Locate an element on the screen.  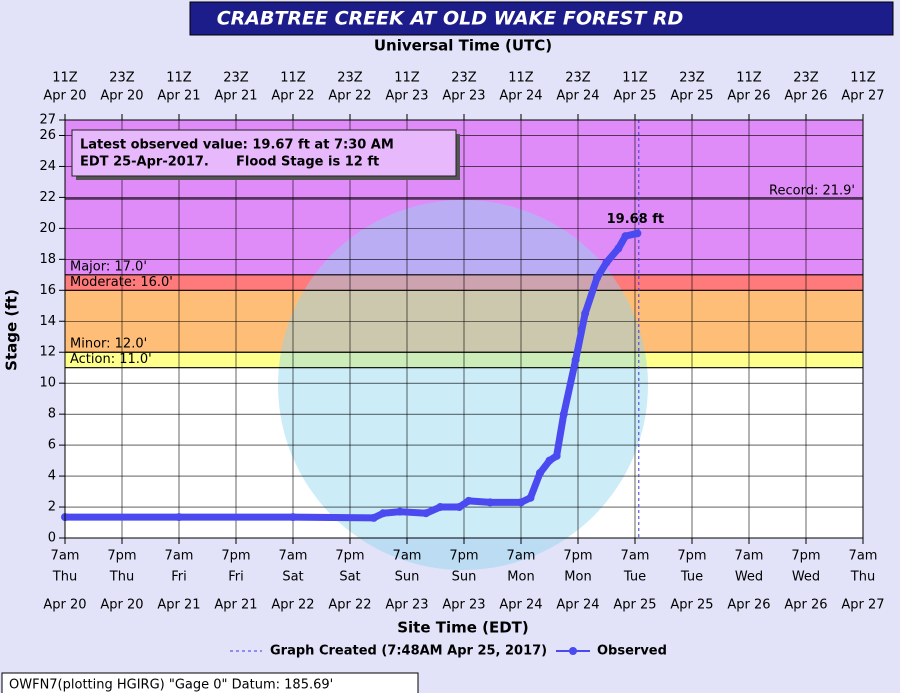
chart-title: CRABTREE CREEK AT OLD WAKE FOREST RD is located at coordinates (450, 19).